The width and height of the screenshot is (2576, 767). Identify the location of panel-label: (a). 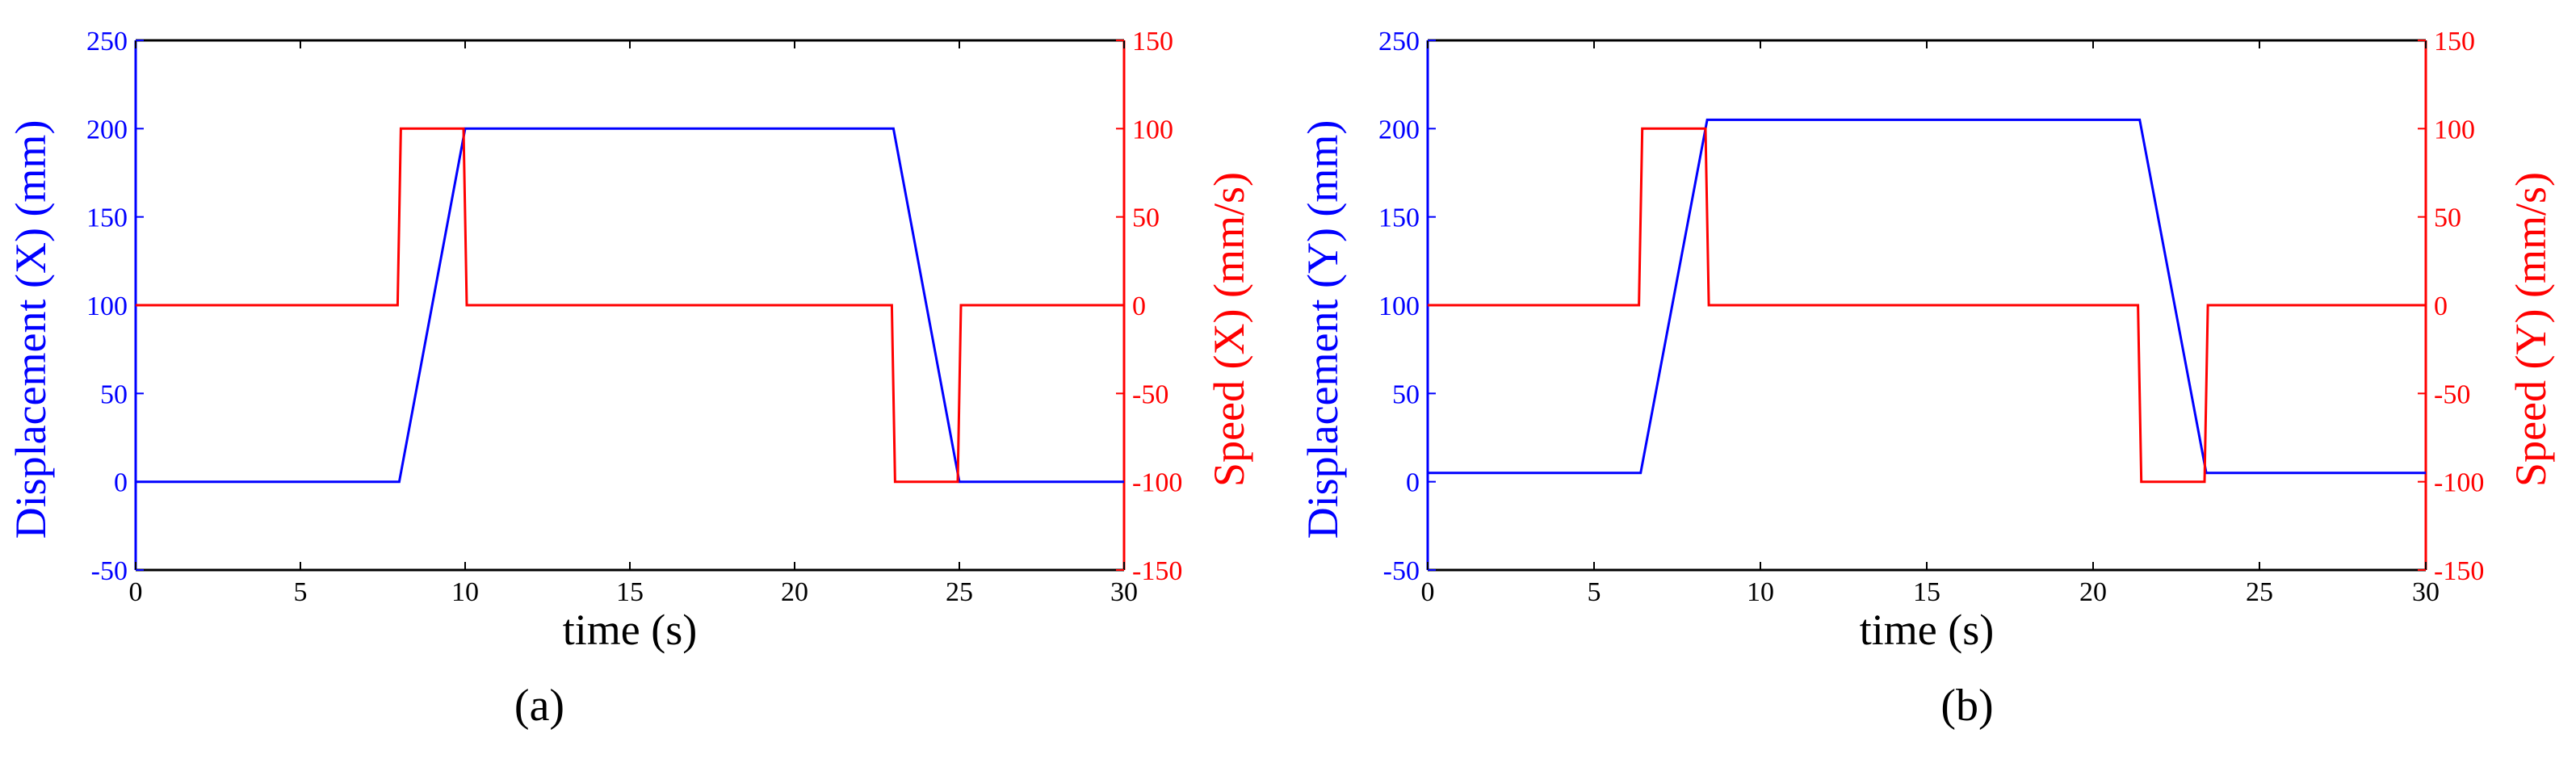
(539, 706).